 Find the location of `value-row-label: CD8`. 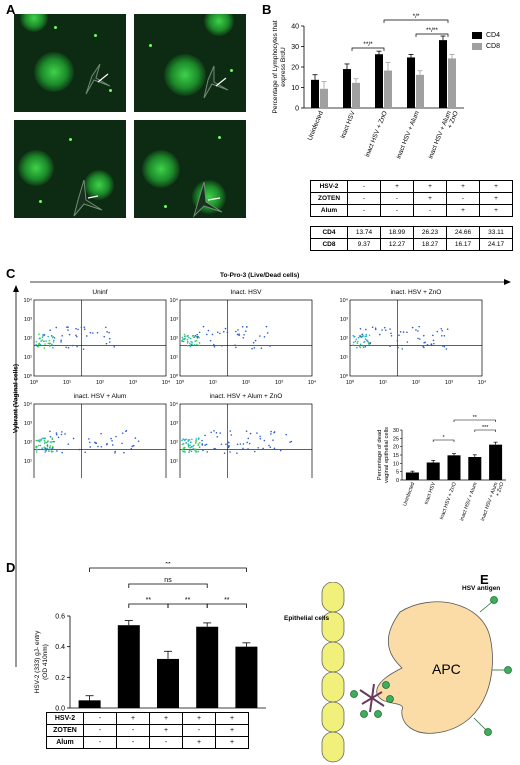

value-row-label: CD8 is located at coordinates (329, 244).